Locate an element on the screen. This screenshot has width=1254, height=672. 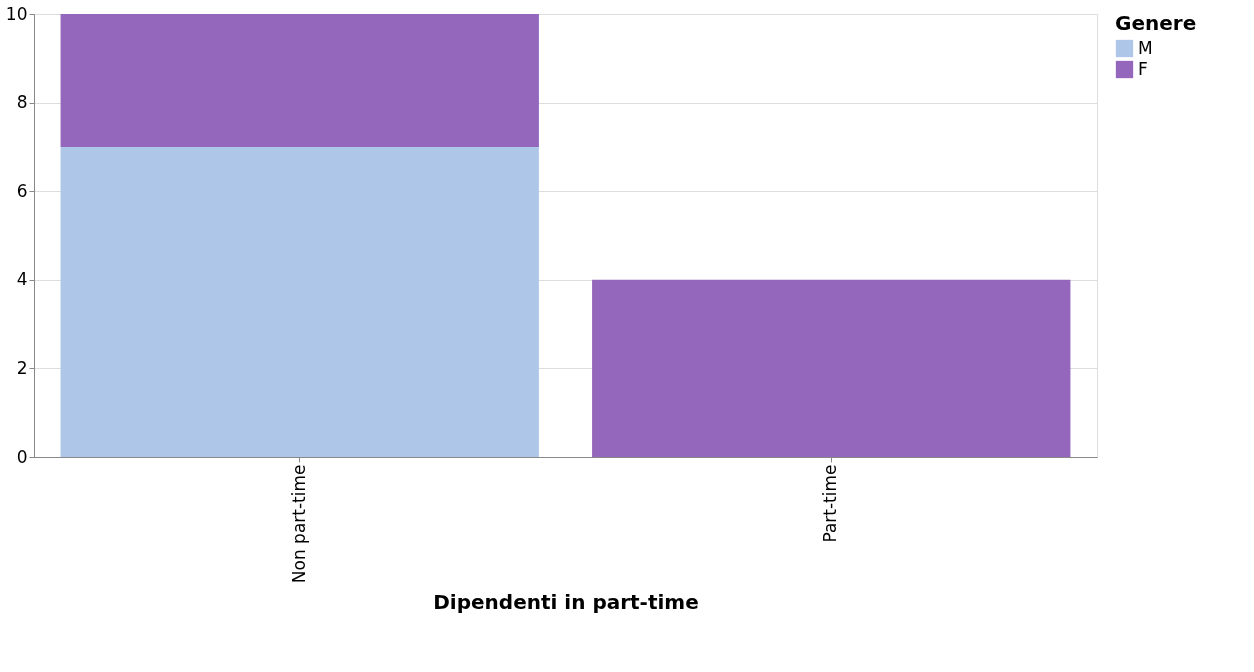
legend-label: M is located at coordinates (1145, 47).